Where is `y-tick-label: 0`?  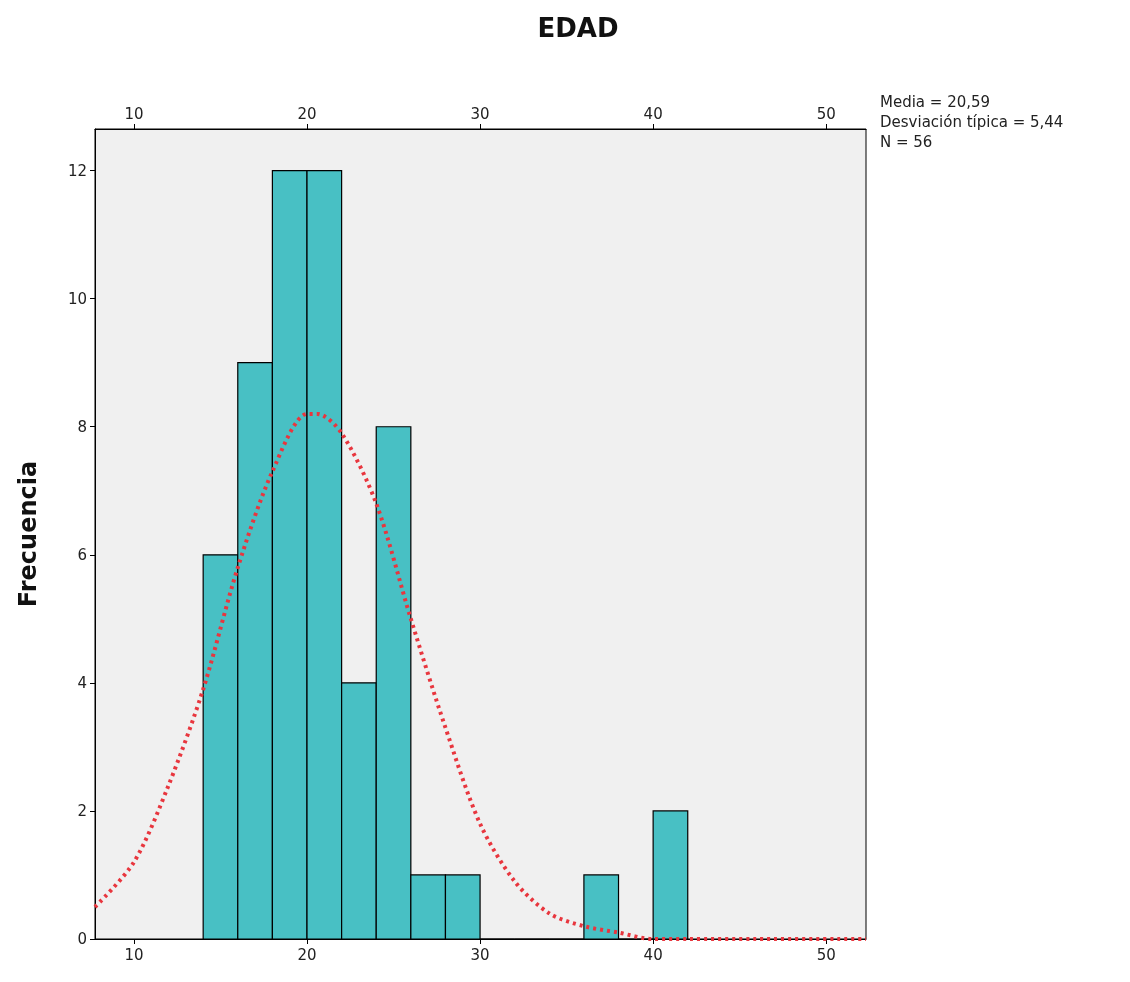
y-tick-label: 0 is located at coordinates (82, 939).